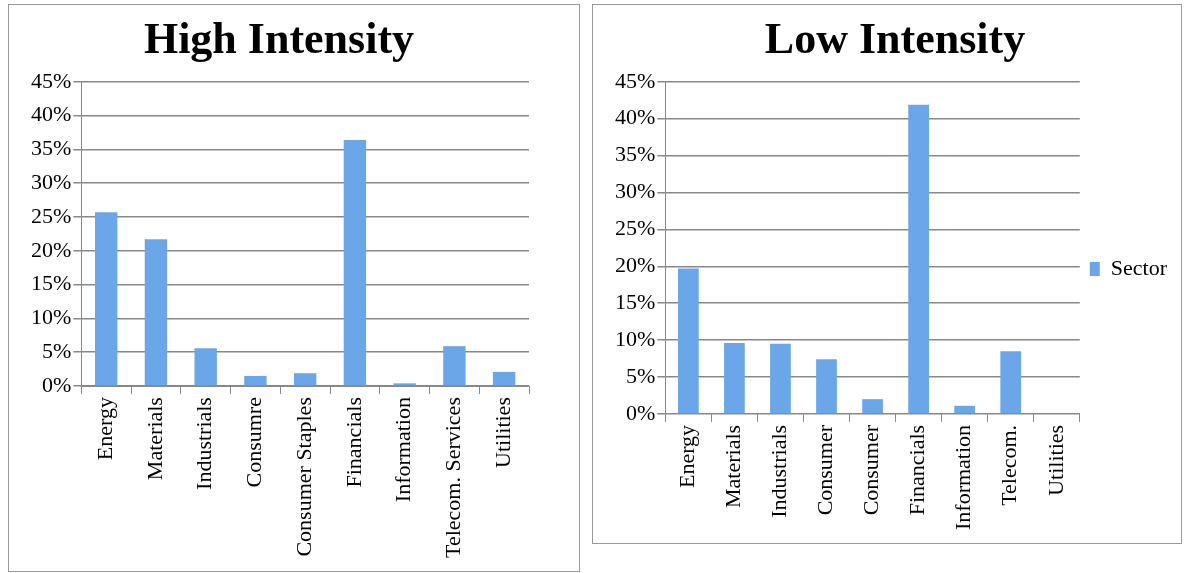 The width and height of the screenshot is (1188, 573). What do you see at coordinates (895, 38) in the screenshot?
I see `chart-title: Low Intensity` at bounding box center [895, 38].